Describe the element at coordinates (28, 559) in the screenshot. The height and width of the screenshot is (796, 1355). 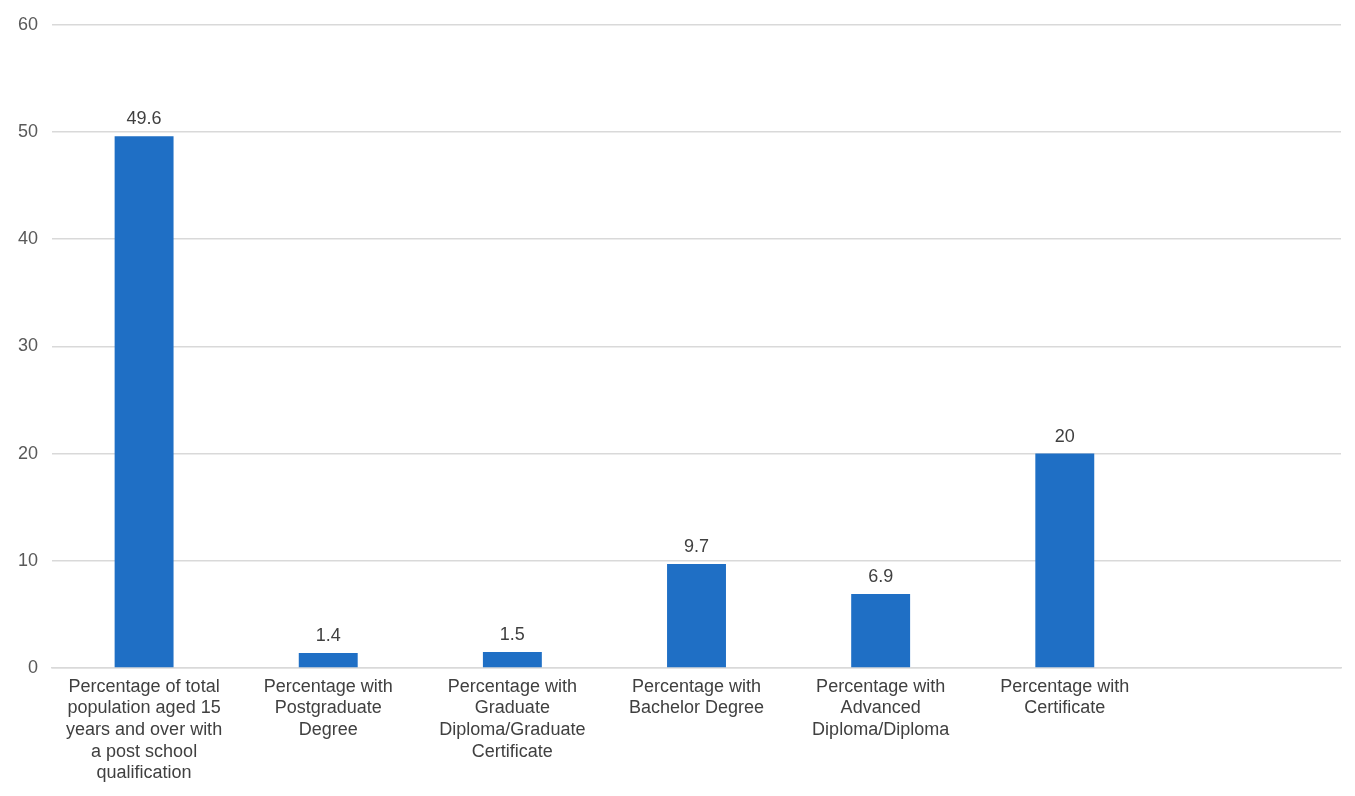
I see `y-tick-label: 10` at that location.